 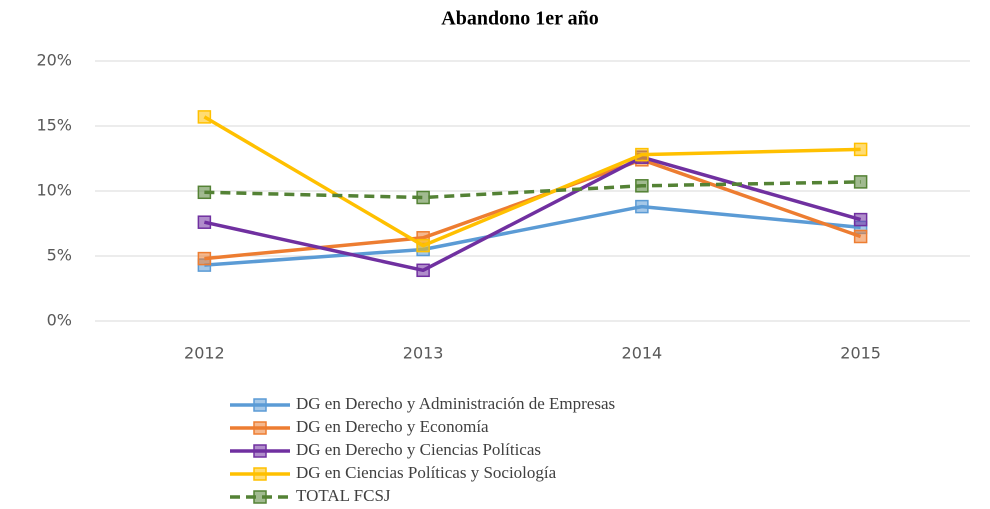 I want to click on x-tick-label: 2014, so click(x=642, y=353).